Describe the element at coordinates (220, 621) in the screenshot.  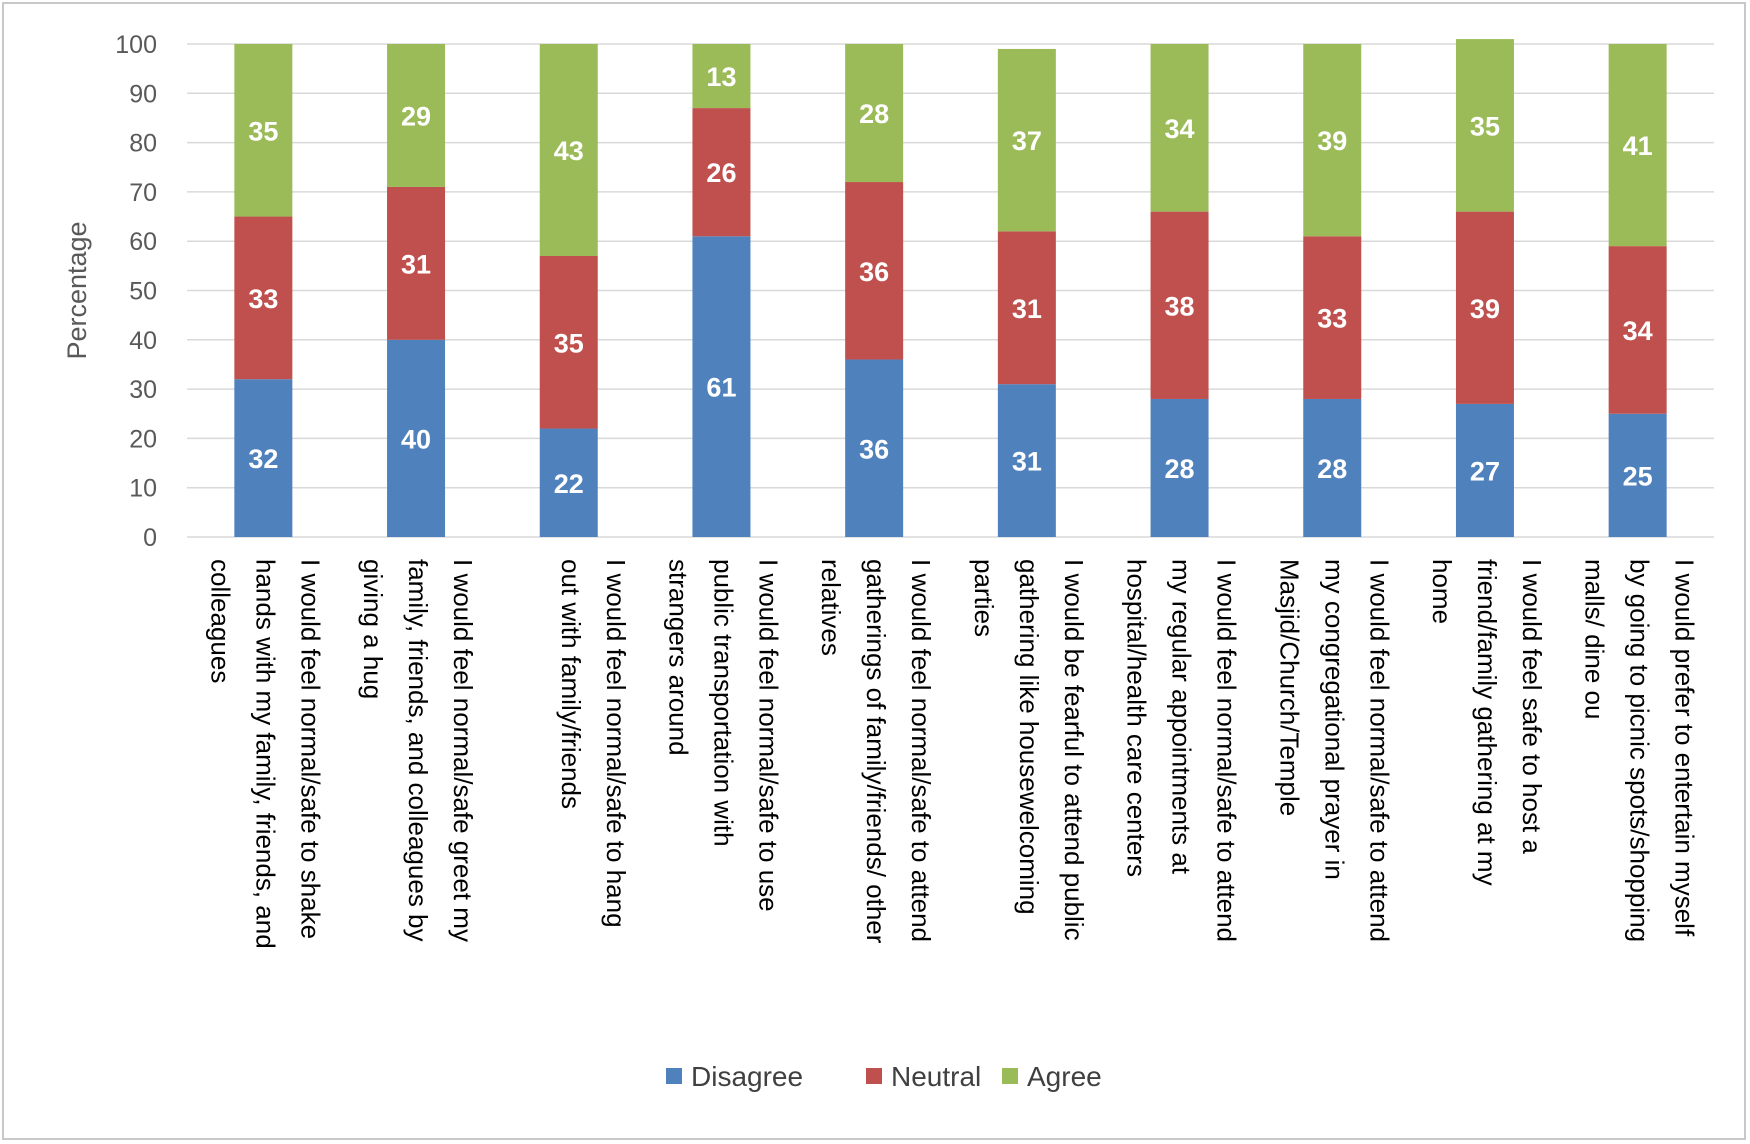
I see `category-label-line: colleagues` at that location.